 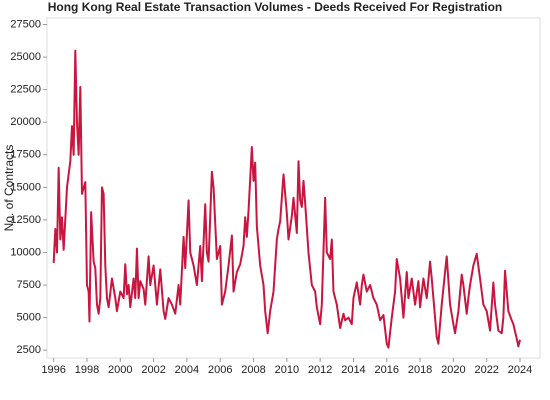 I want to click on x-tick-label: 2020, so click(x=453, y=370).